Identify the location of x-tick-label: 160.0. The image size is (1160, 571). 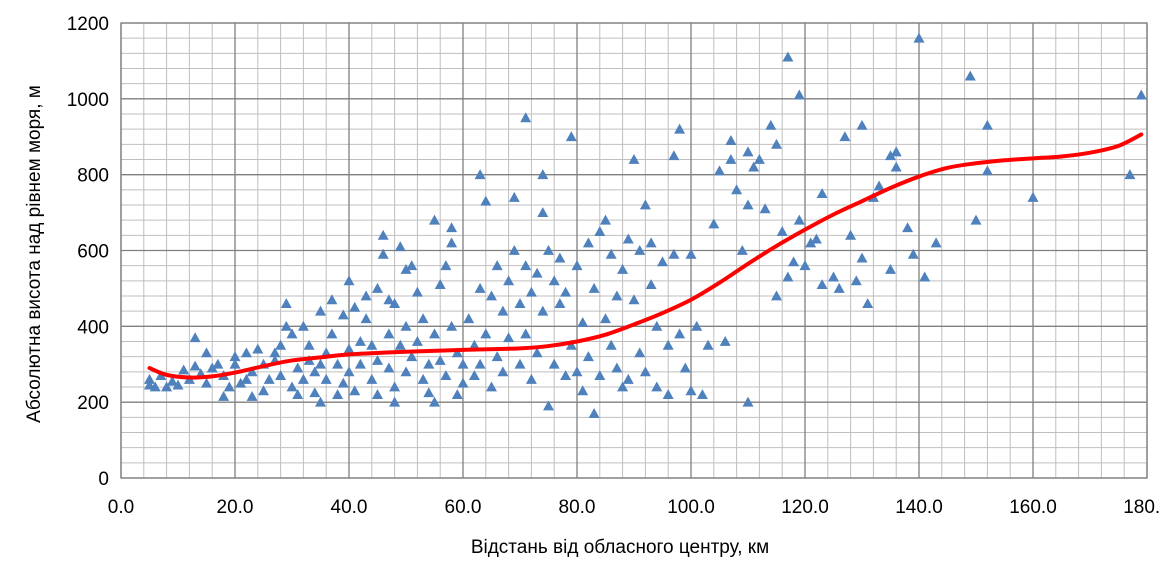
(1033, 507).